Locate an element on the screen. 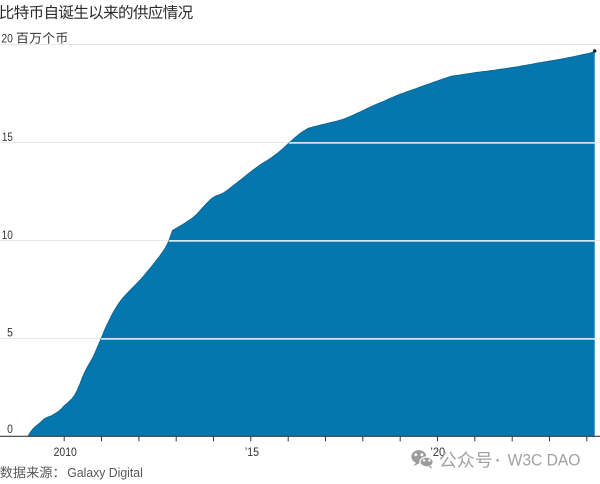 The width and height of the screenshot is (600, 484). svg-text: W3C DAO is located at coordinates (544, 461).